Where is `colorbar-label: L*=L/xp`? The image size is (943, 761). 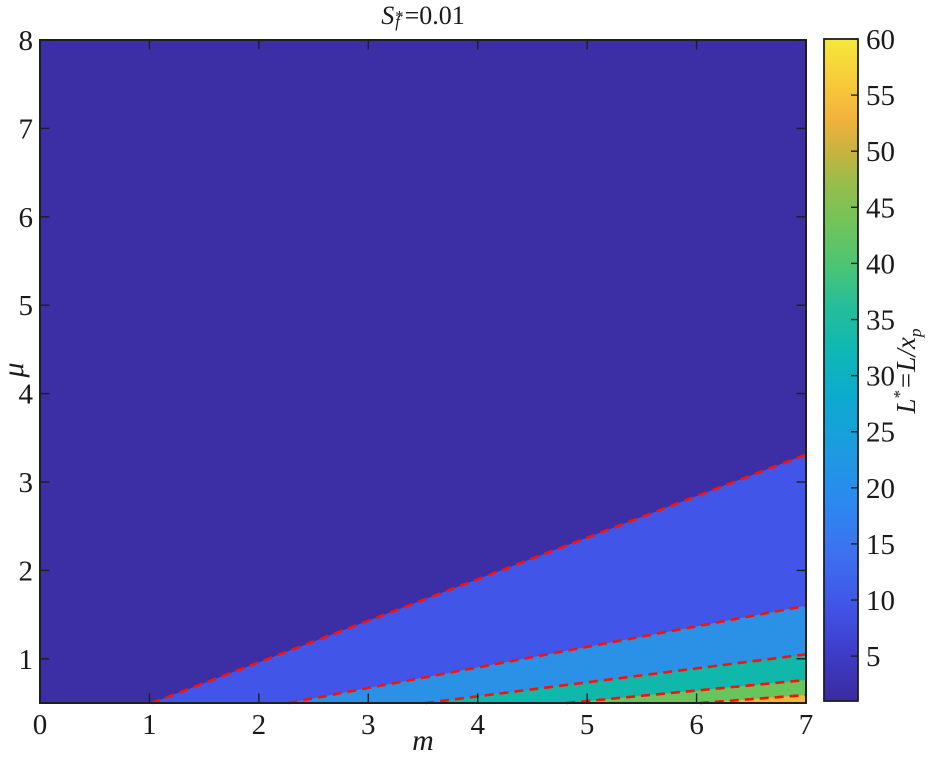
colorbar-label: L*=L/xp is located at coordinates (908, 370).